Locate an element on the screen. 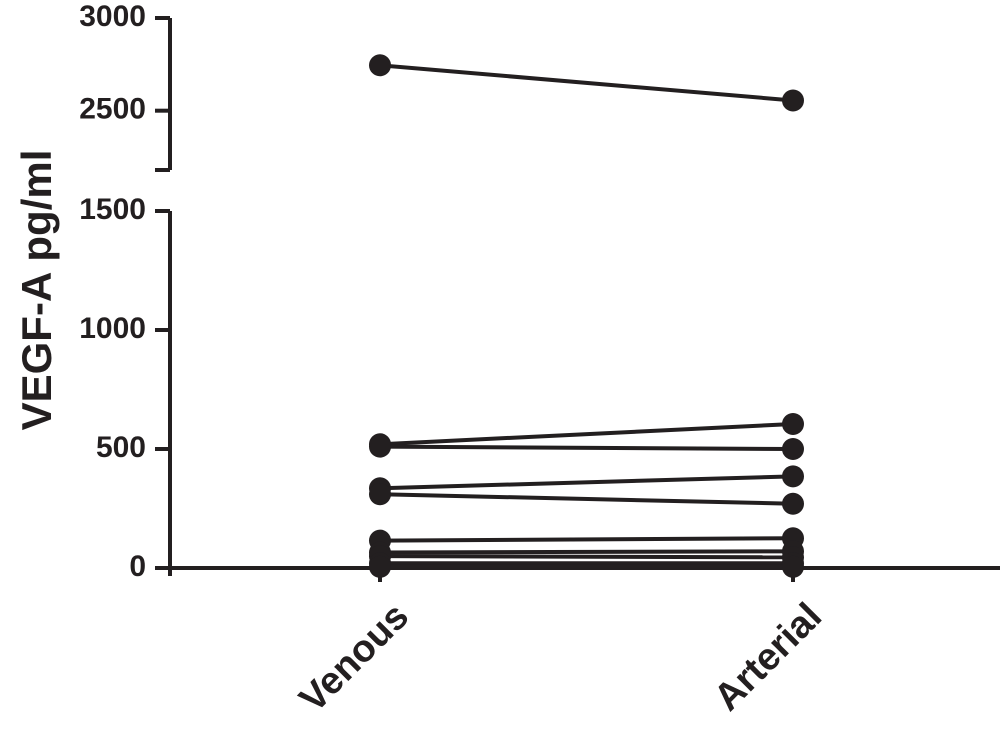  y-axis-label: VEGF-A pg/ml is located at coordinates (36, 290).